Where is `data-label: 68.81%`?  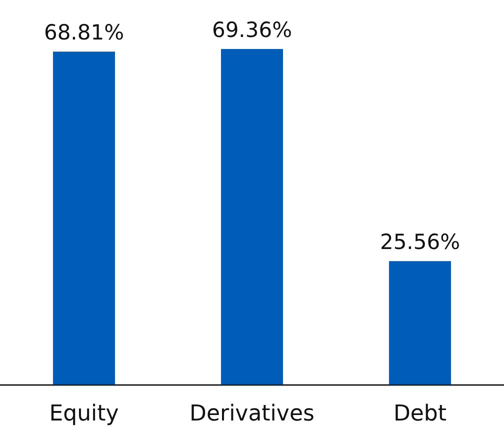
data-label: 68.81% is located at coordinates (84, 32).